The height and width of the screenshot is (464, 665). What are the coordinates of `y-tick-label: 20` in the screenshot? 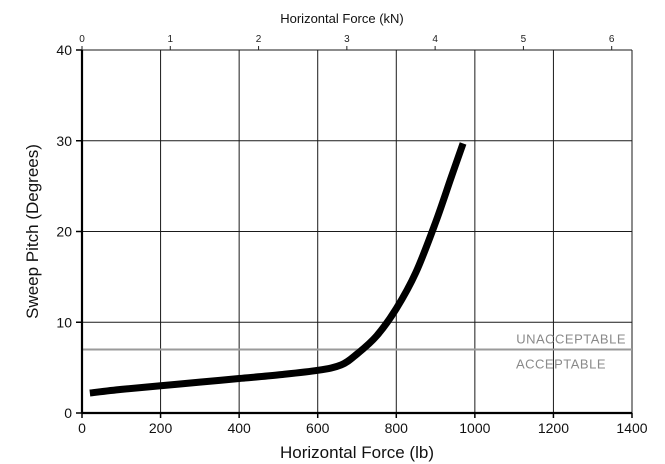 It's located at (64, 232).